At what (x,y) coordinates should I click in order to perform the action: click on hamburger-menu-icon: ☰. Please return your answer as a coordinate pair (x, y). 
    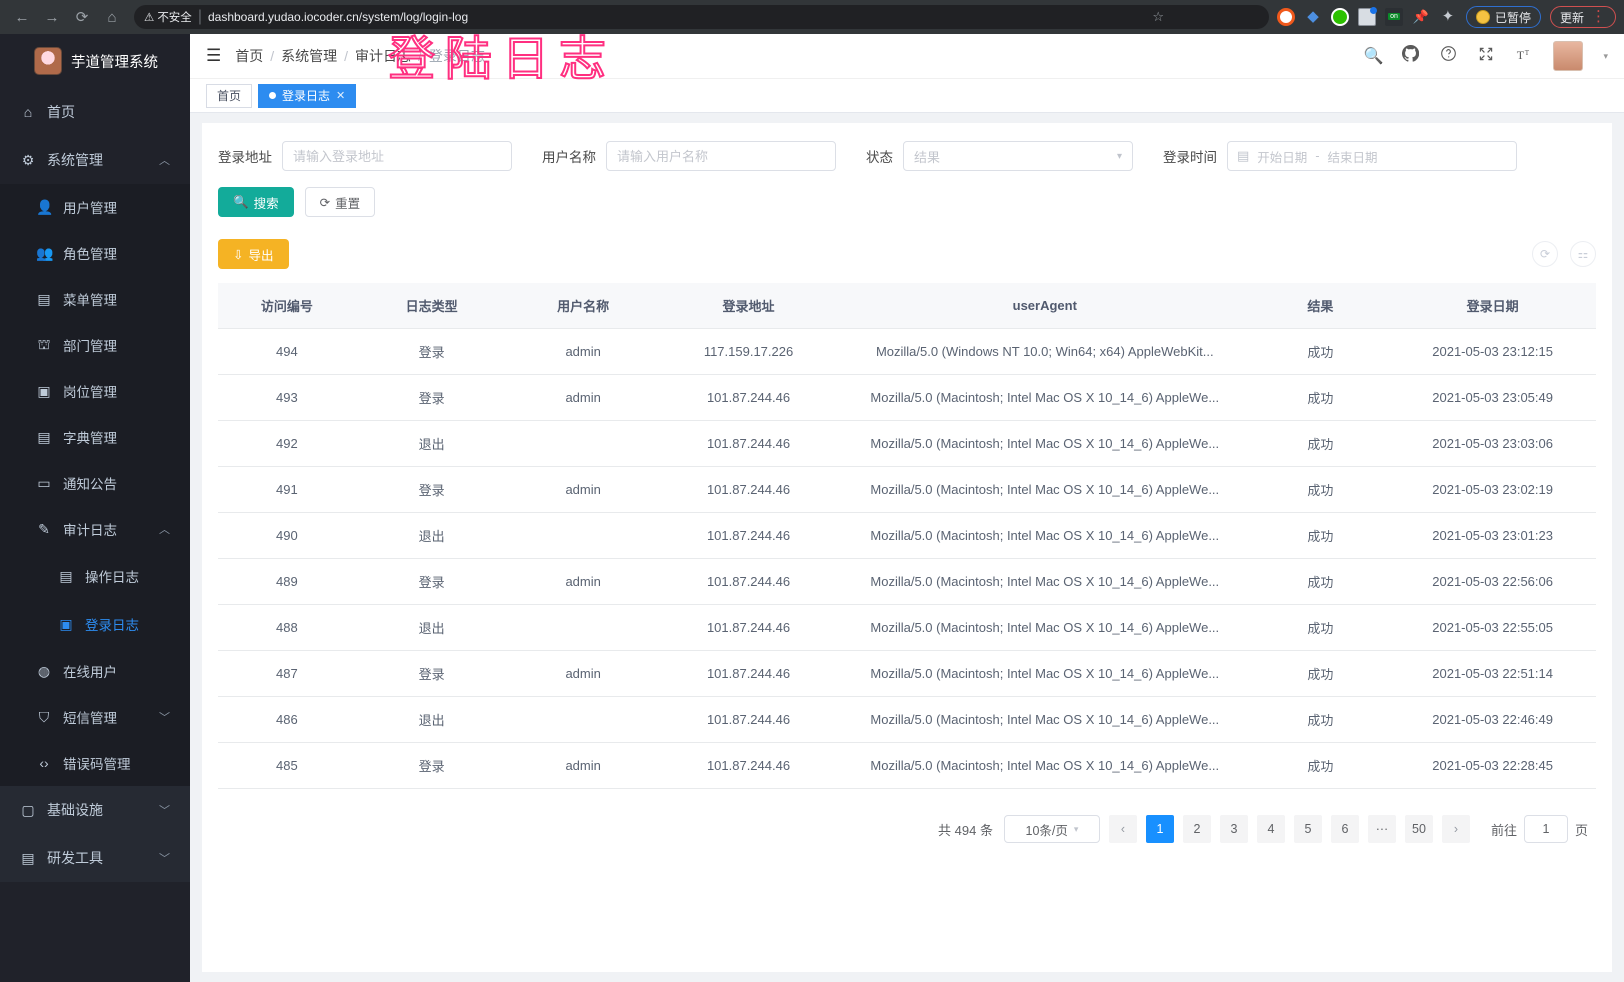
    Looking at the image, I should click on (214, 55).